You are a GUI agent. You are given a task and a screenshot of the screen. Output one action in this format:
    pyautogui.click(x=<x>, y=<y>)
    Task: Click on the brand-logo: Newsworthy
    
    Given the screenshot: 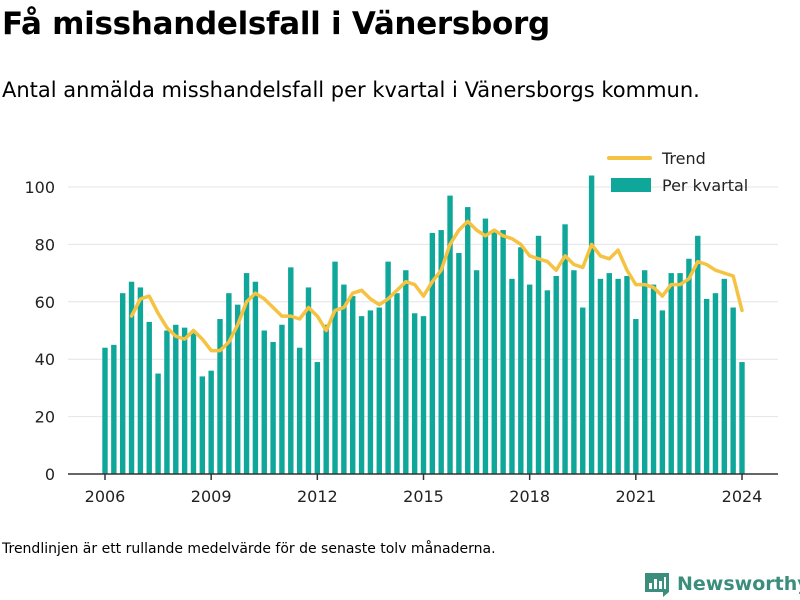 What is the action you would take?
    pyautogui.click(x=722, y=584)
    